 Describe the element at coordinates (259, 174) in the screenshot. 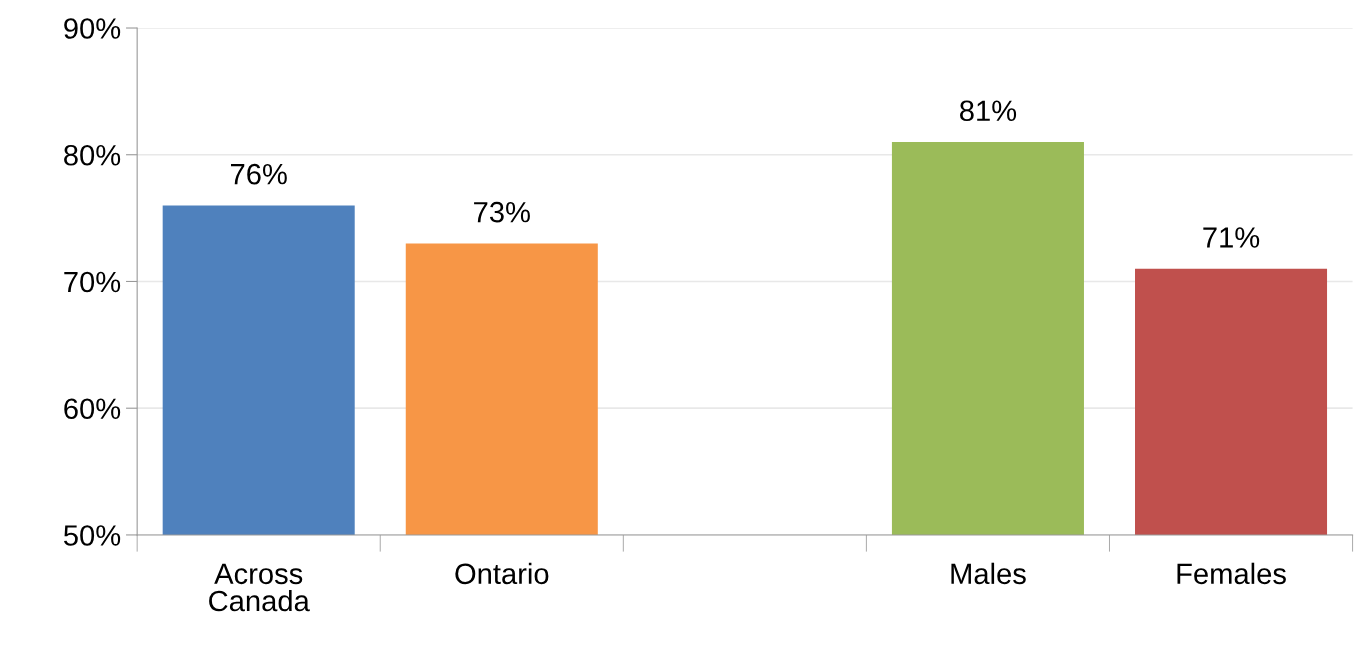

I see `data-label: 76%` at that location.